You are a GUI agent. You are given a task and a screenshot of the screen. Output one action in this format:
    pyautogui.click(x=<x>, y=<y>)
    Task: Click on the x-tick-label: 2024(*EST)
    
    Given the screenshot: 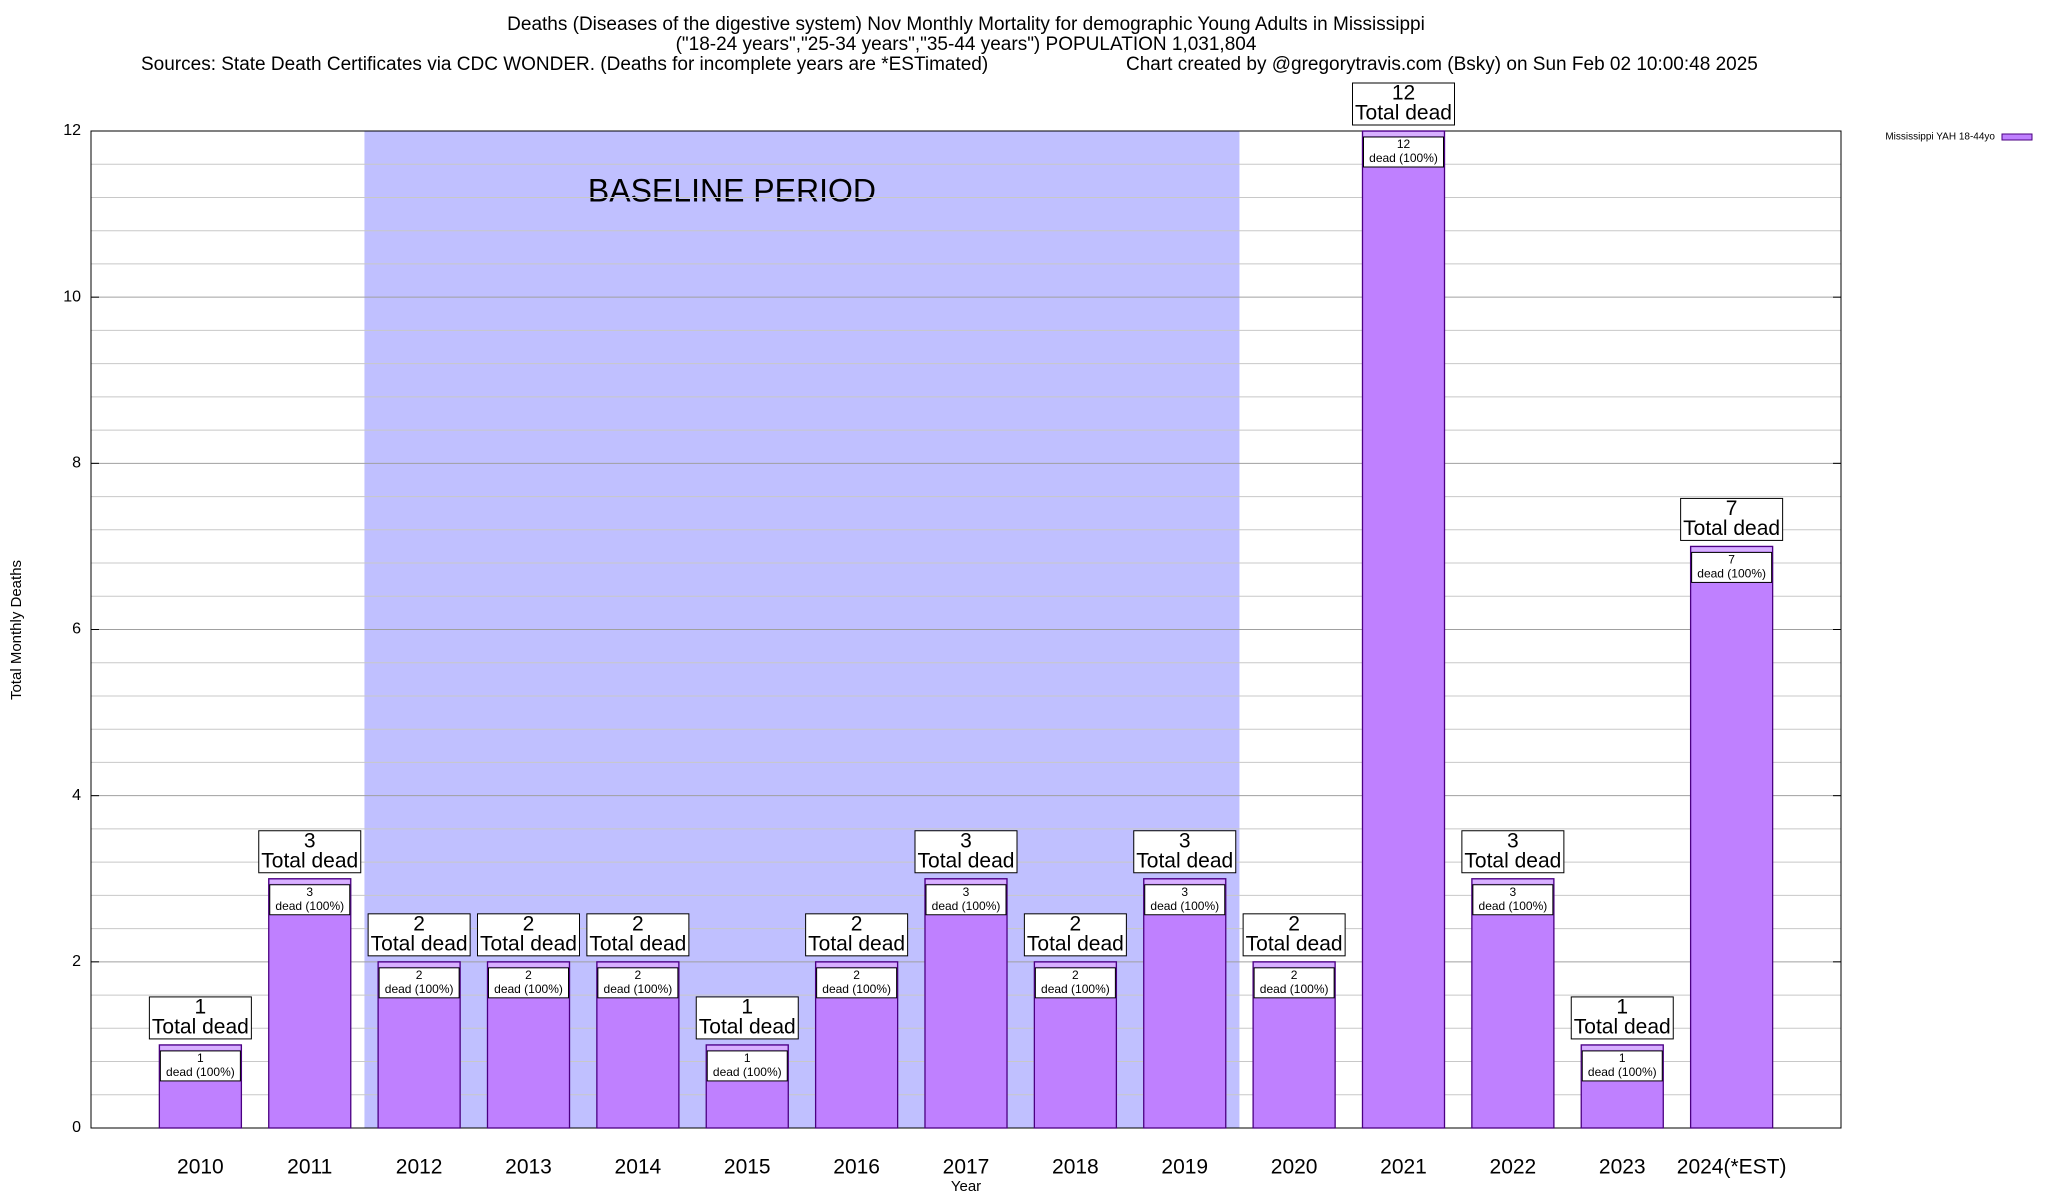 What is the action you would take?
    pyautogui.click(x=1732, y=1167)
    